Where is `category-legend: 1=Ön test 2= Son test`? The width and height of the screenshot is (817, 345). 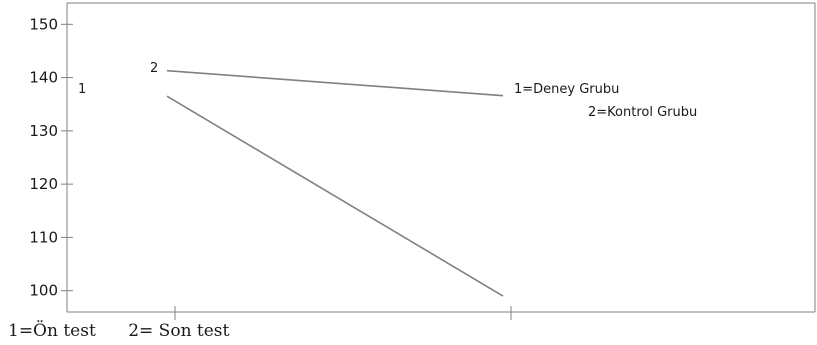
category-legend: 1=Ön test 2= Son test is located at coordinates (119, 330).